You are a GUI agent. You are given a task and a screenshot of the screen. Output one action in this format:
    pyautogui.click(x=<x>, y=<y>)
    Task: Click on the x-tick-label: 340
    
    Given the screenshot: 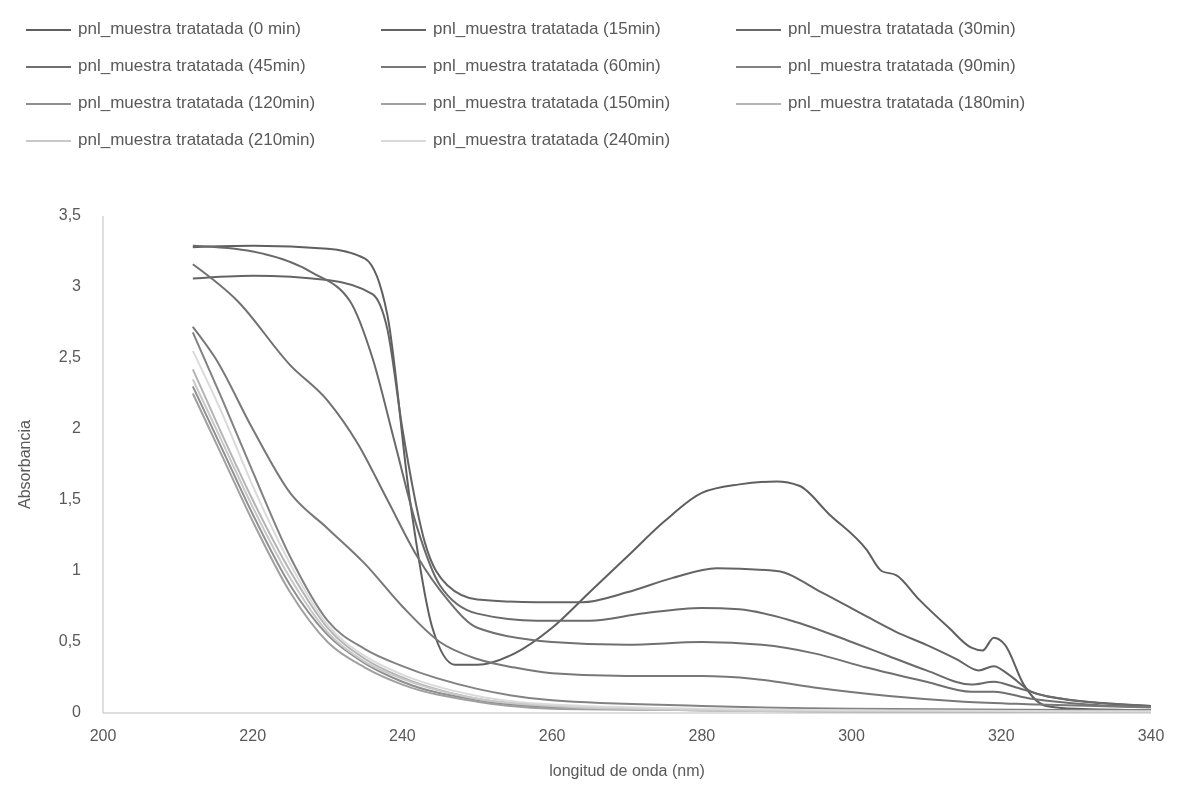 What is the action you would take?
    pyautogui.click(x=1151, y=735)
    